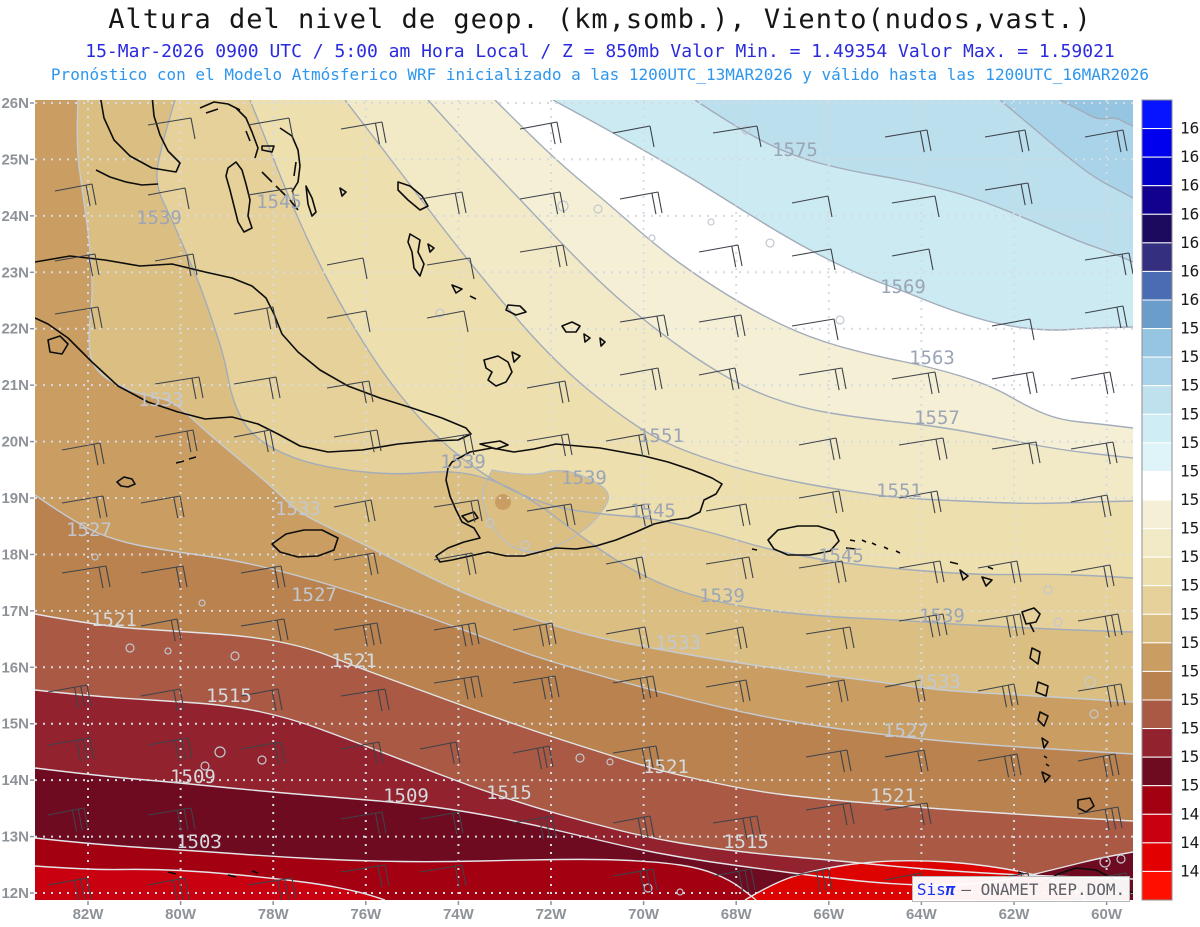 Image resolution: width=1200 pixels, height=927 pixels. I want to click on contour-label: 1521, so click(114, 620).